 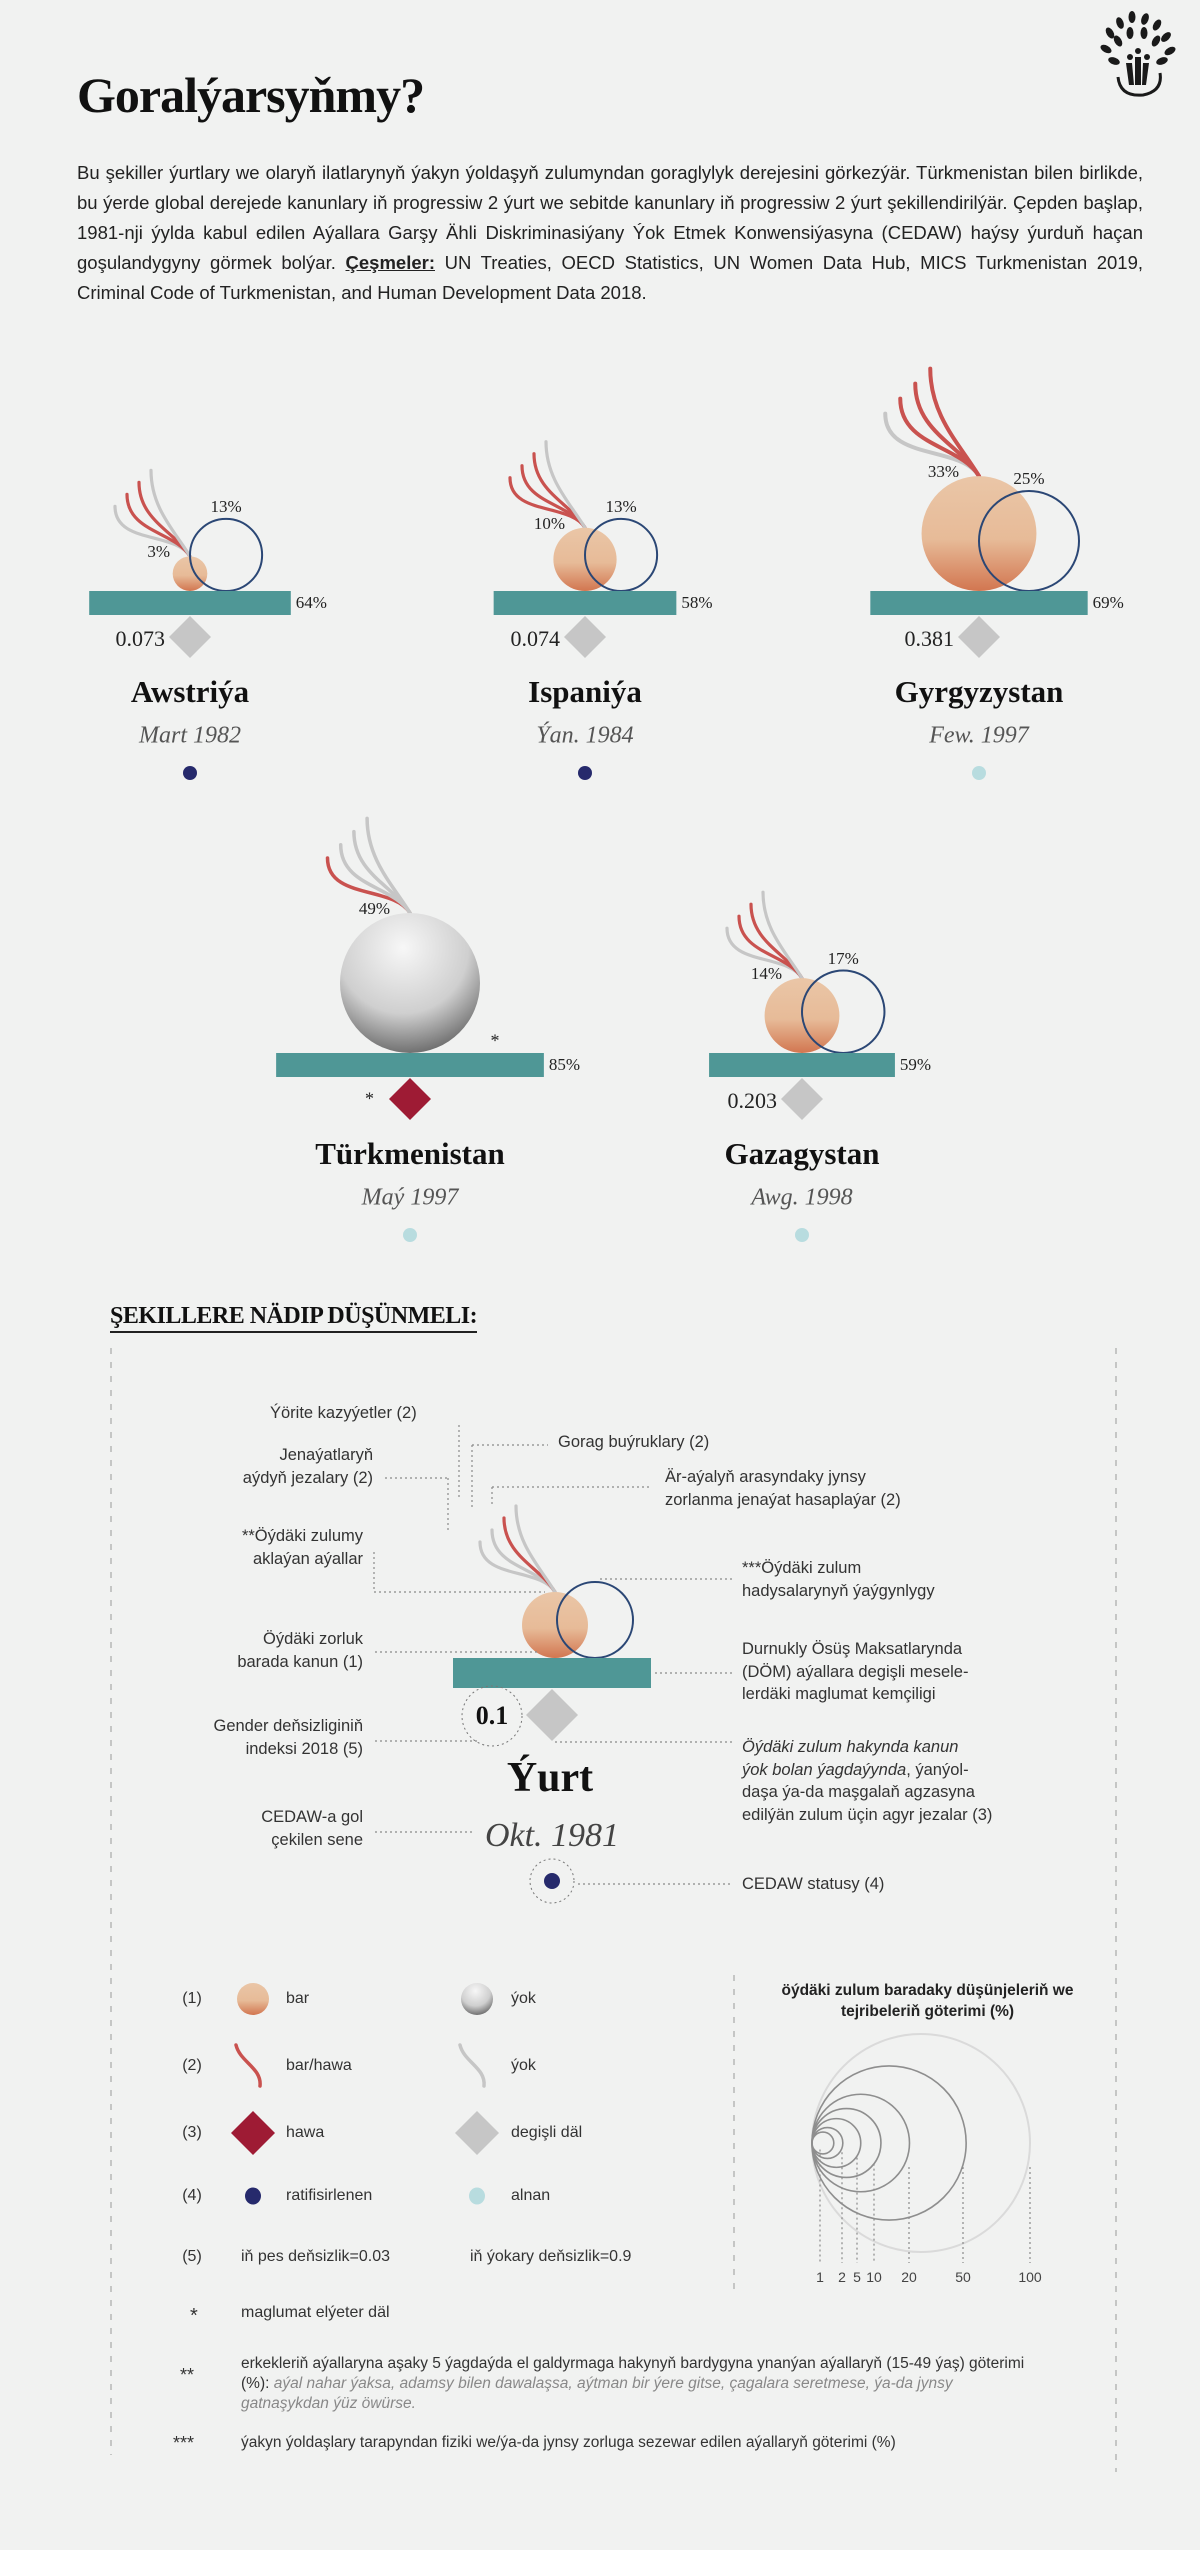 I want to click on cedaw-date: Mart 1982, so click(x=190, y=735).